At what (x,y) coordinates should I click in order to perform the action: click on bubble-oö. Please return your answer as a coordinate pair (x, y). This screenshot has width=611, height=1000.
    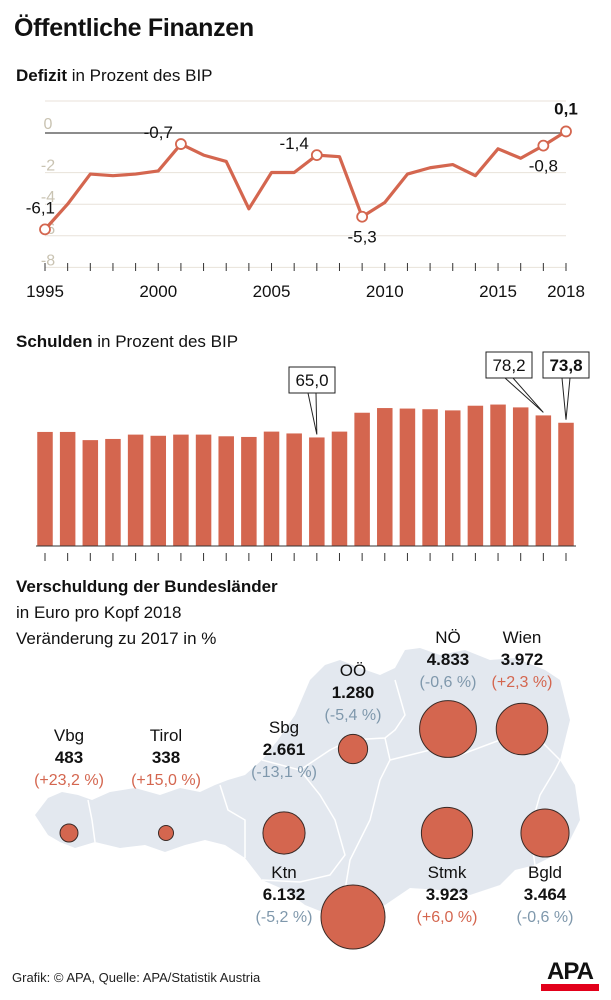
    Looking at the image, I should click on (353, 749).